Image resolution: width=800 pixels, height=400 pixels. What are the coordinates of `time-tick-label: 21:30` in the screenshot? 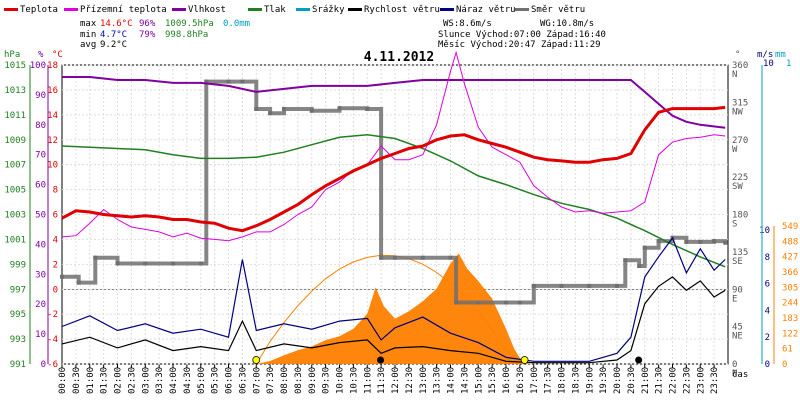 It's located at (660, 380).